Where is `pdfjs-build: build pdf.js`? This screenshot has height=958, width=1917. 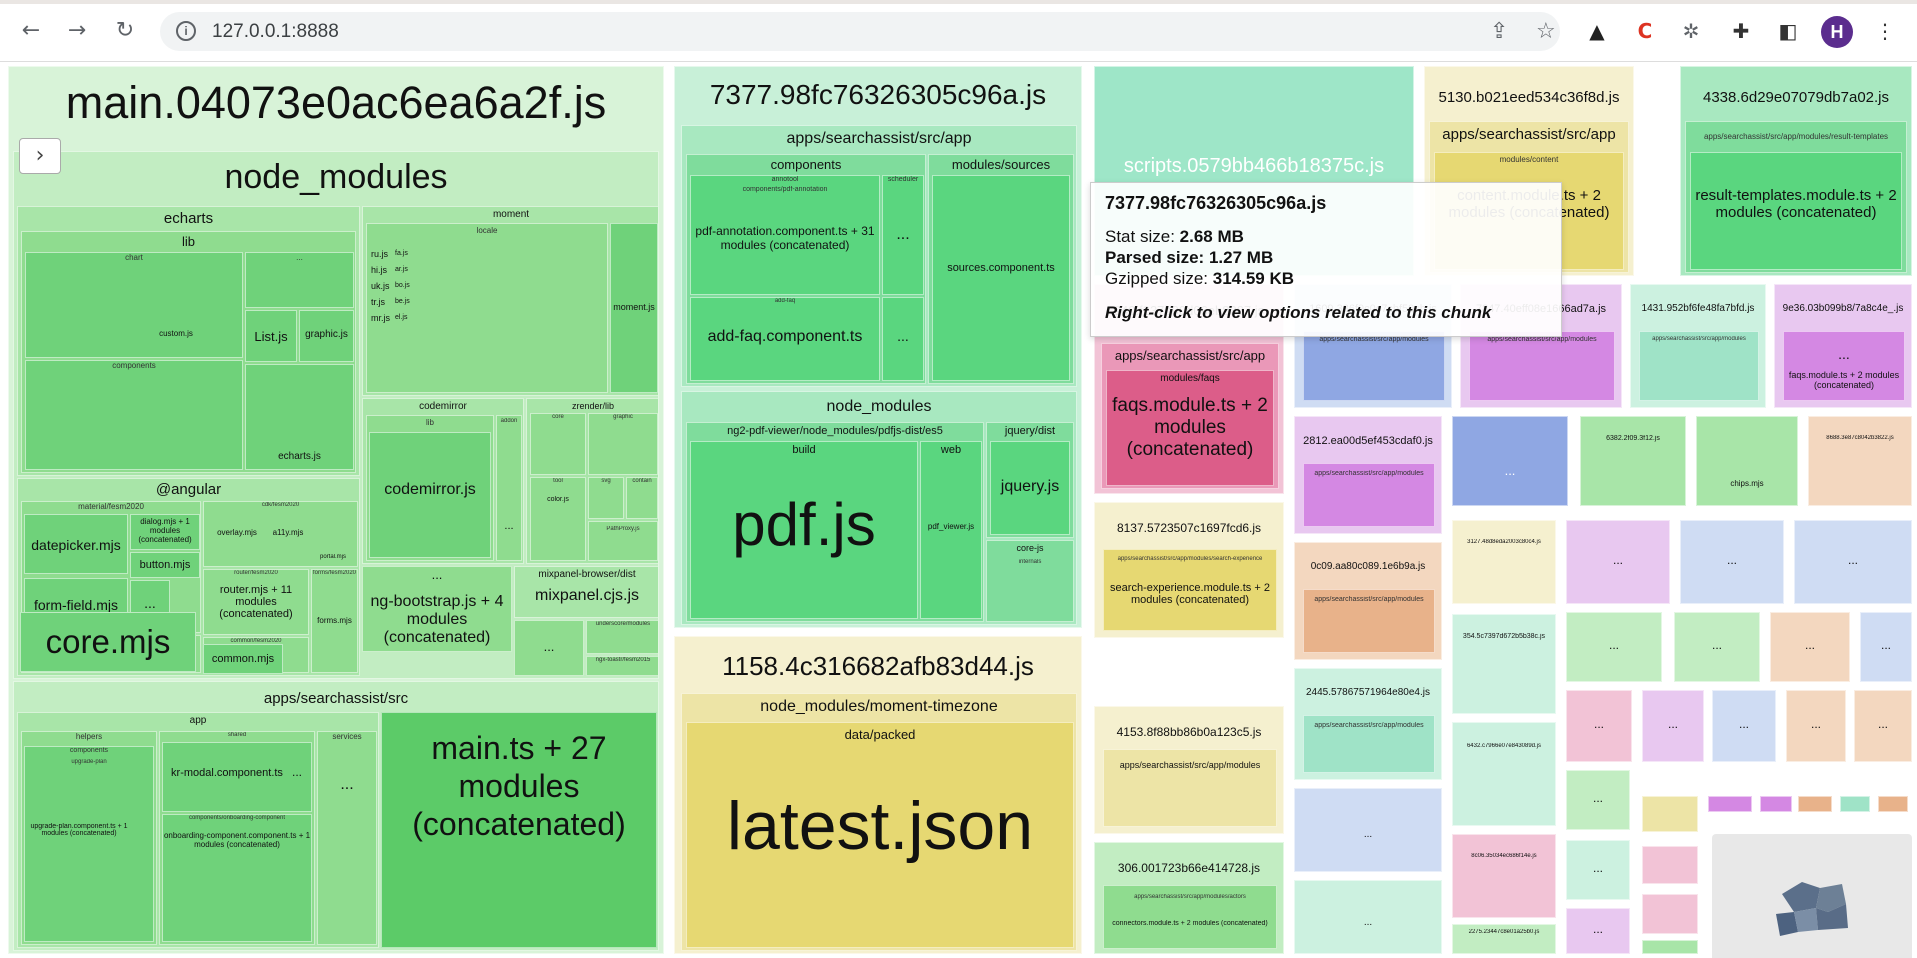
pdfjs-build: build pdf.js is located at coordinates (804, 530).